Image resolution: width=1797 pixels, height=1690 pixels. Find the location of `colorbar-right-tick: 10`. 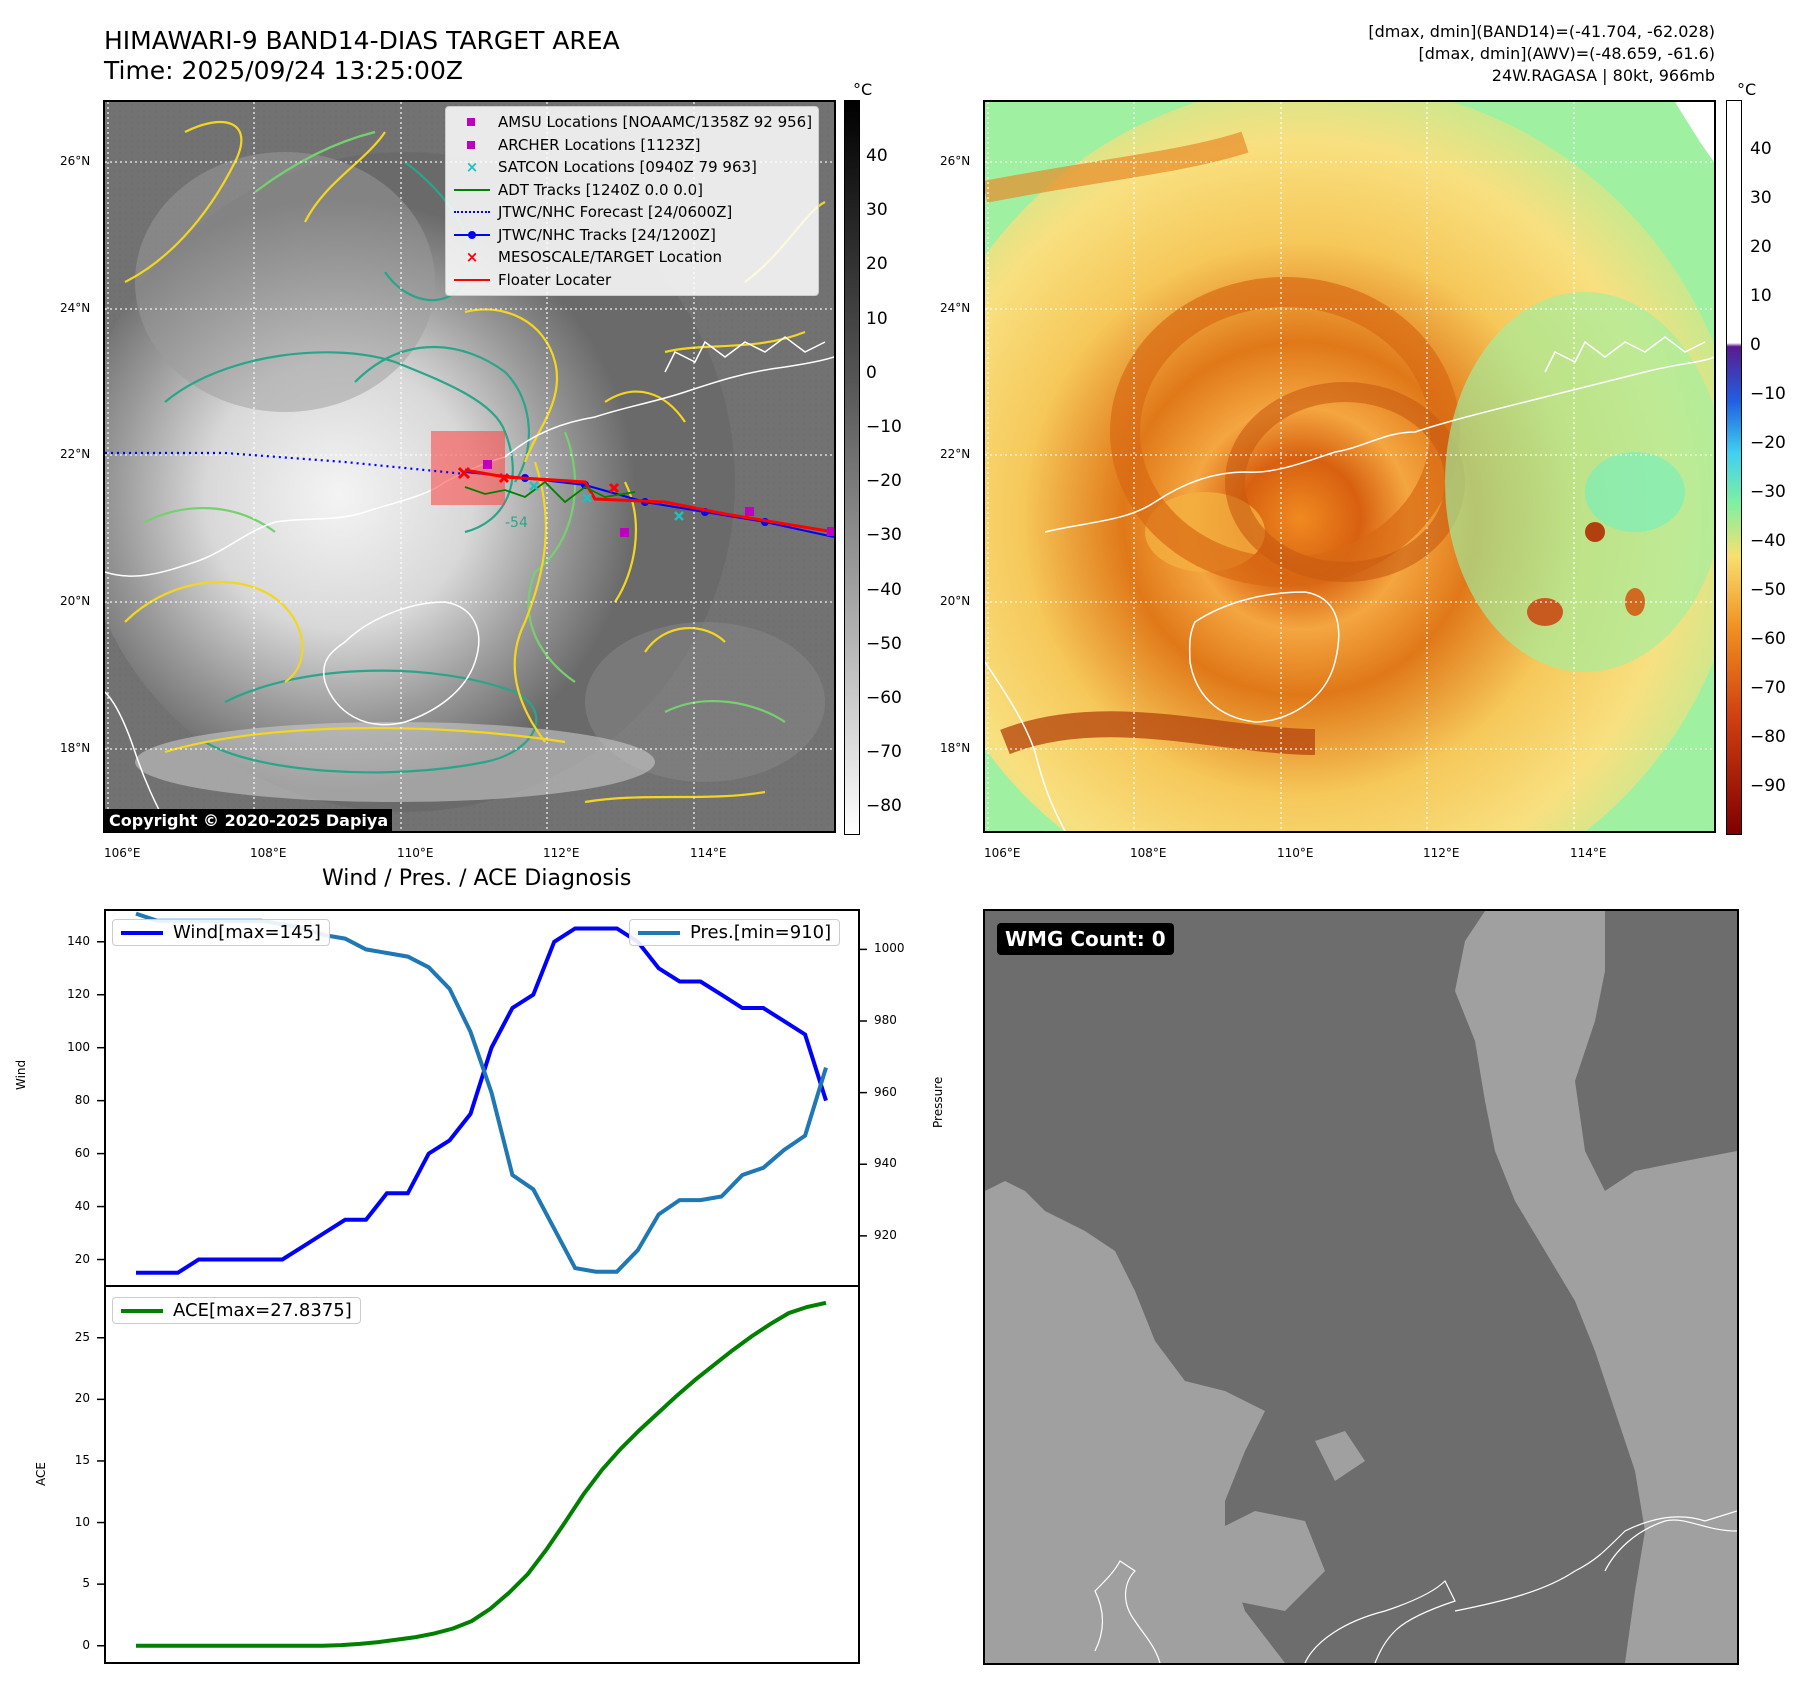

colorbar-right-tick: 10 is located at coordinates (1761, 296).